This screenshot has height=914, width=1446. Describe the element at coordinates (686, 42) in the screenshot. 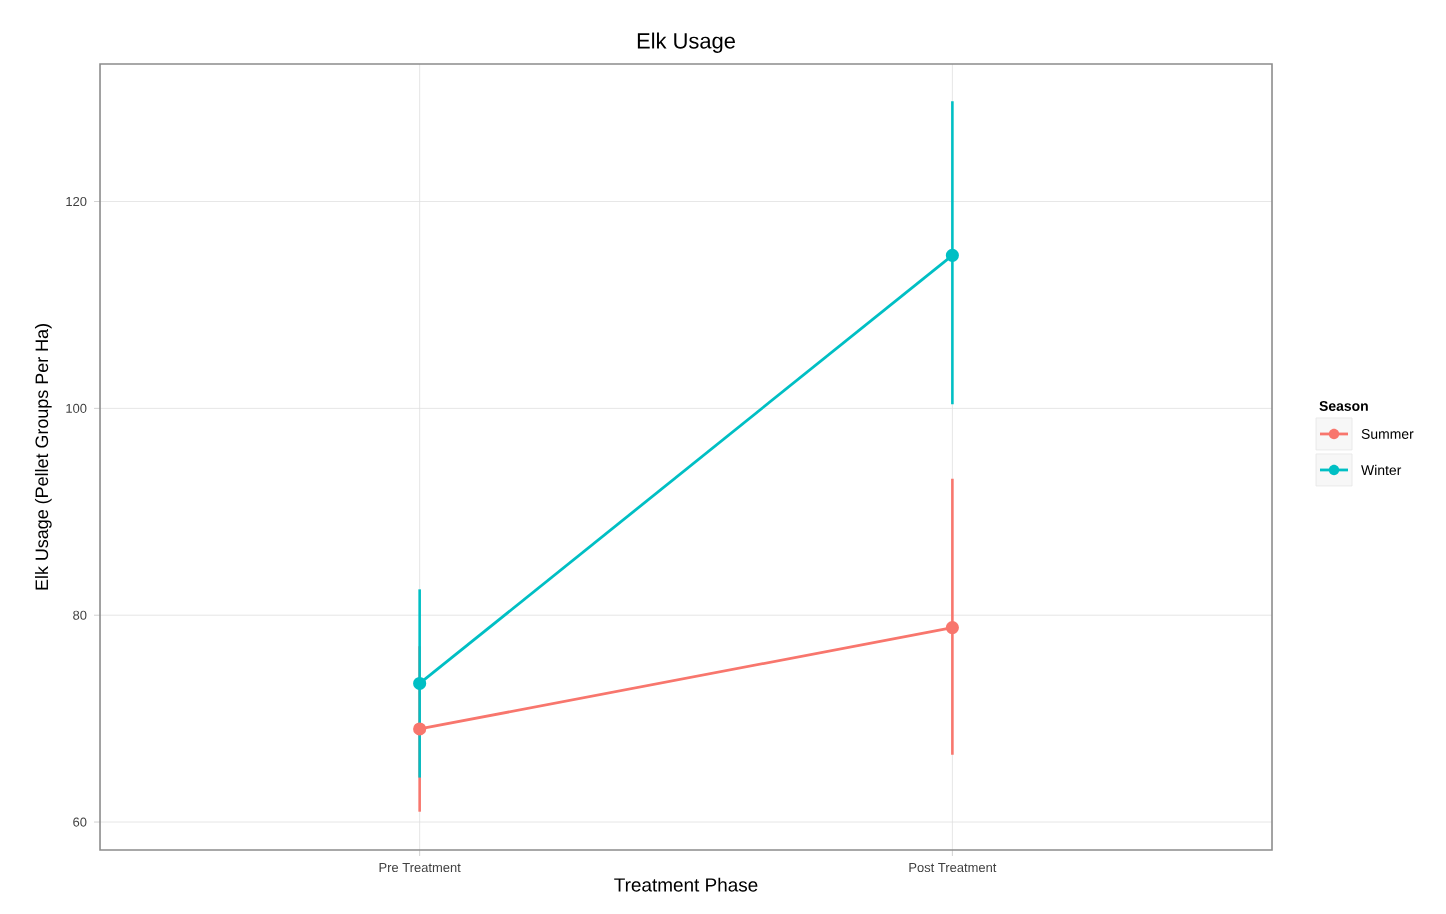

I see `chart-title: Elk Usage` at that location.